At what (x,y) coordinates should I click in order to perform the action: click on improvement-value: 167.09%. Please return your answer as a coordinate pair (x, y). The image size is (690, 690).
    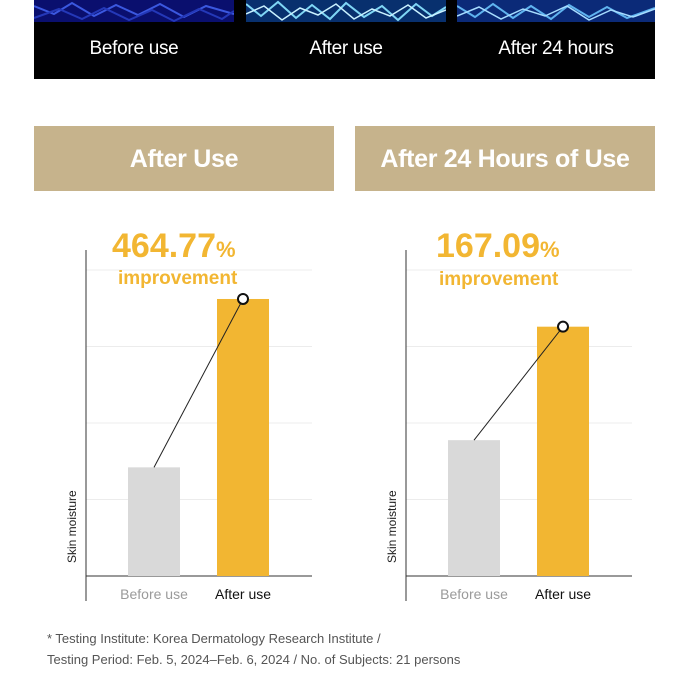
    Looking at the image, I should click on (498, 246).